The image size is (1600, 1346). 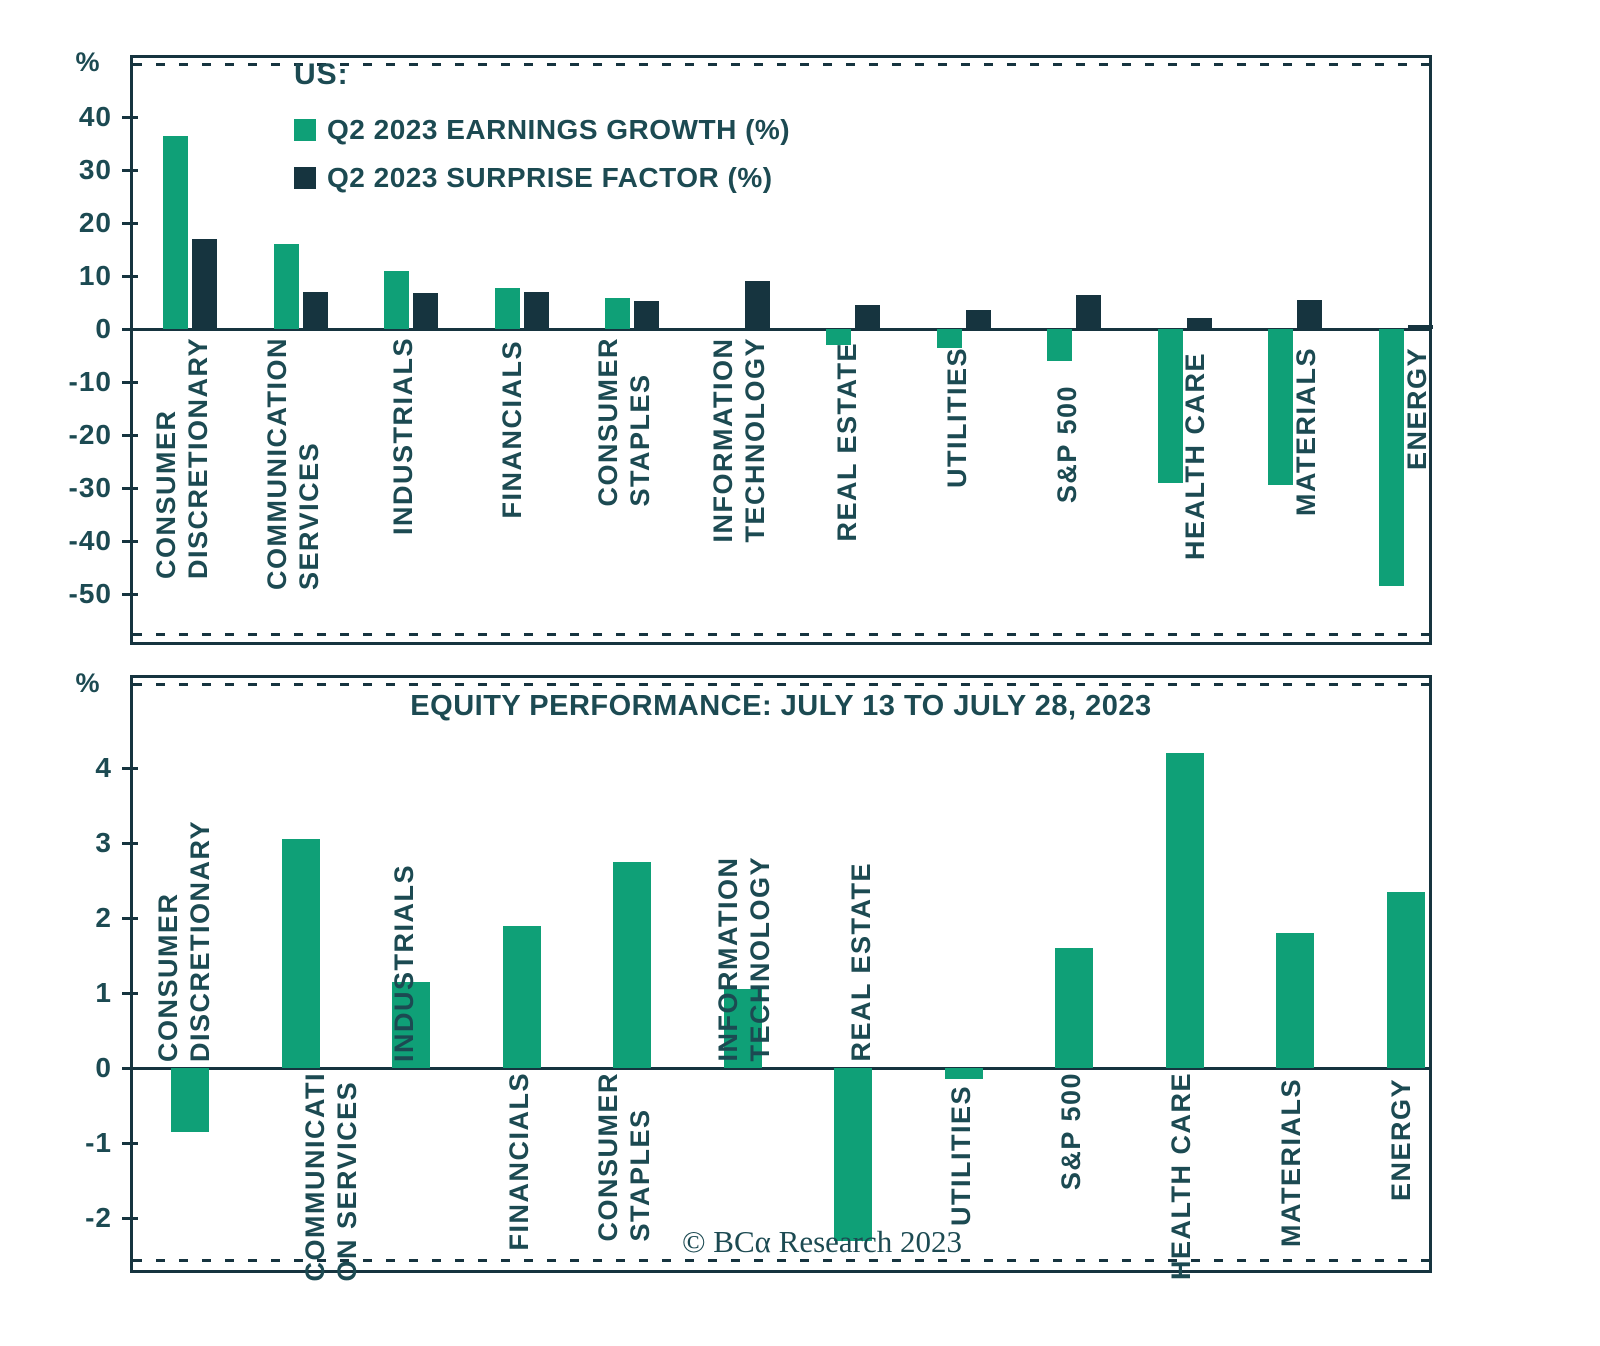 What do you see at coordinates (396, 299) in the screenshot?
I see `bar-q2-2023-earnings-growth-industrials` at bounding box center [396, 299].